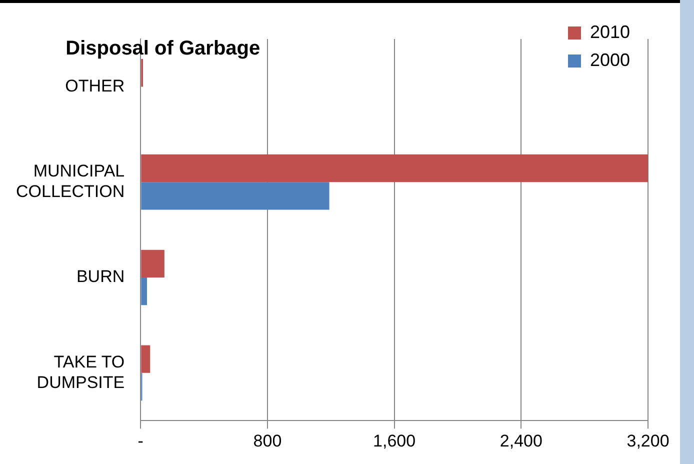 The image size is (694, 464). What do you see at coordinates (80, 382) in the screenshot?
I see `category-label: DUMPSITE` at bounding box center [80, 382].